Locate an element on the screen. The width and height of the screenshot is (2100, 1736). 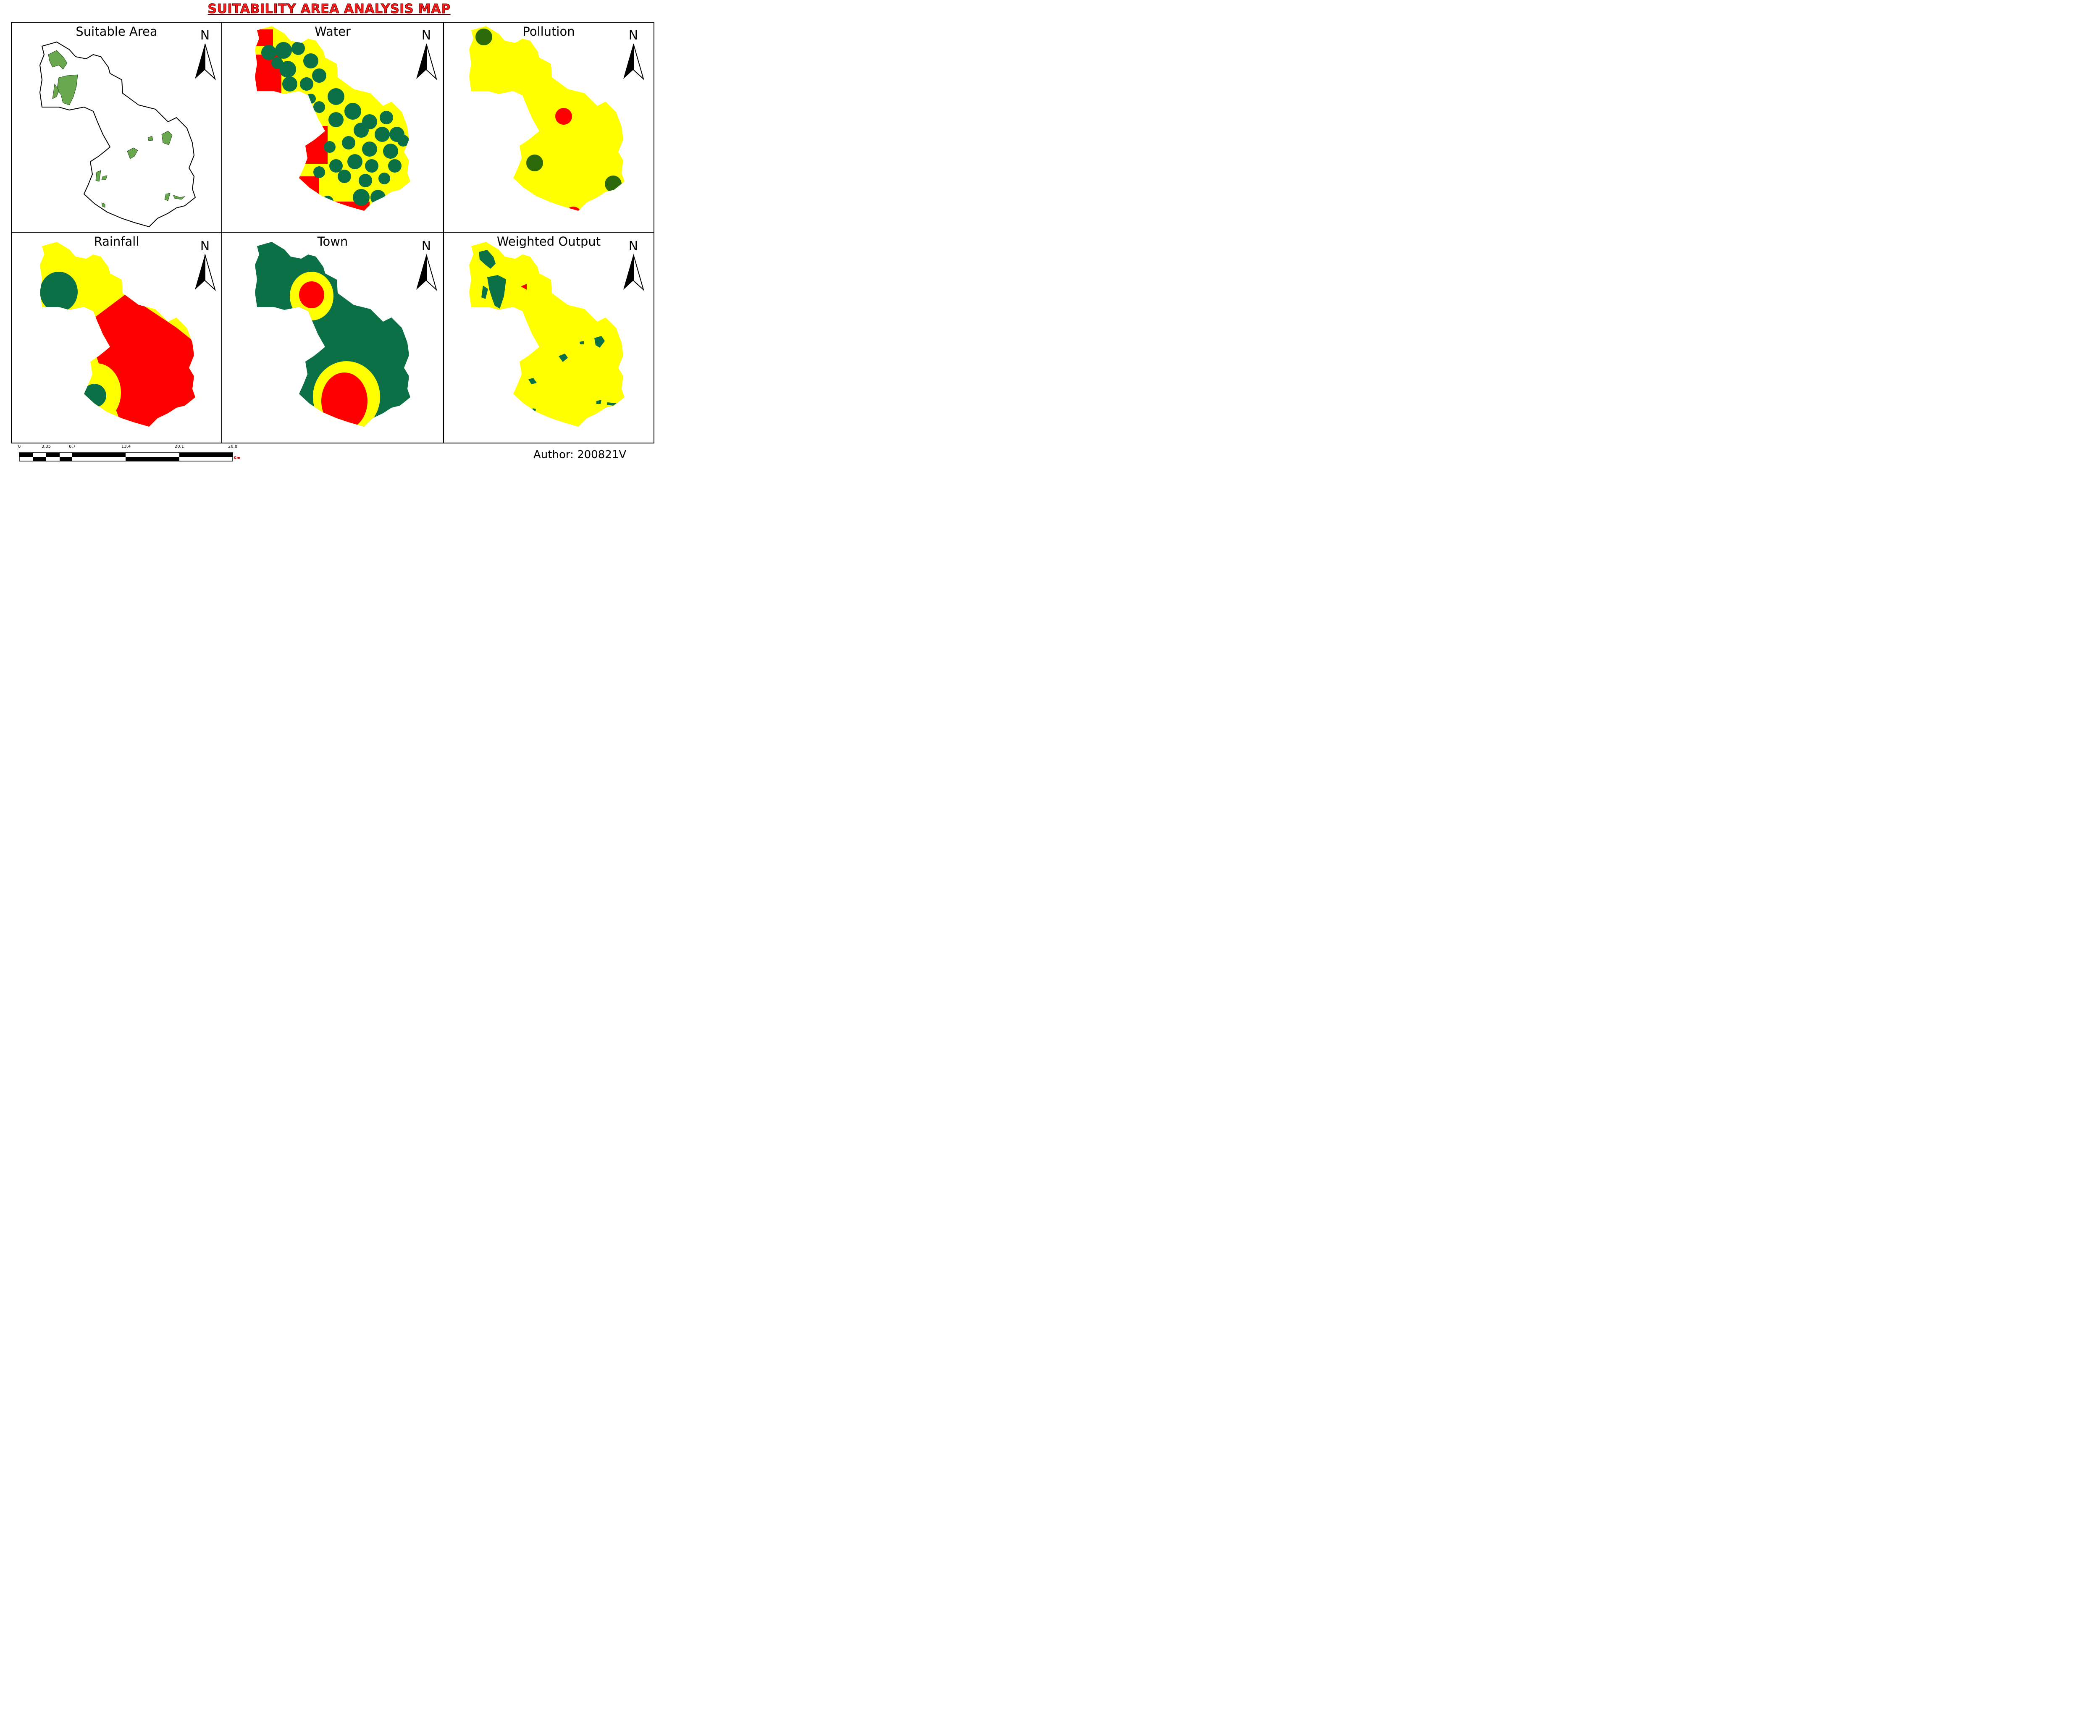
panel-pollution: Pollution is located at coordinates (549, 127).